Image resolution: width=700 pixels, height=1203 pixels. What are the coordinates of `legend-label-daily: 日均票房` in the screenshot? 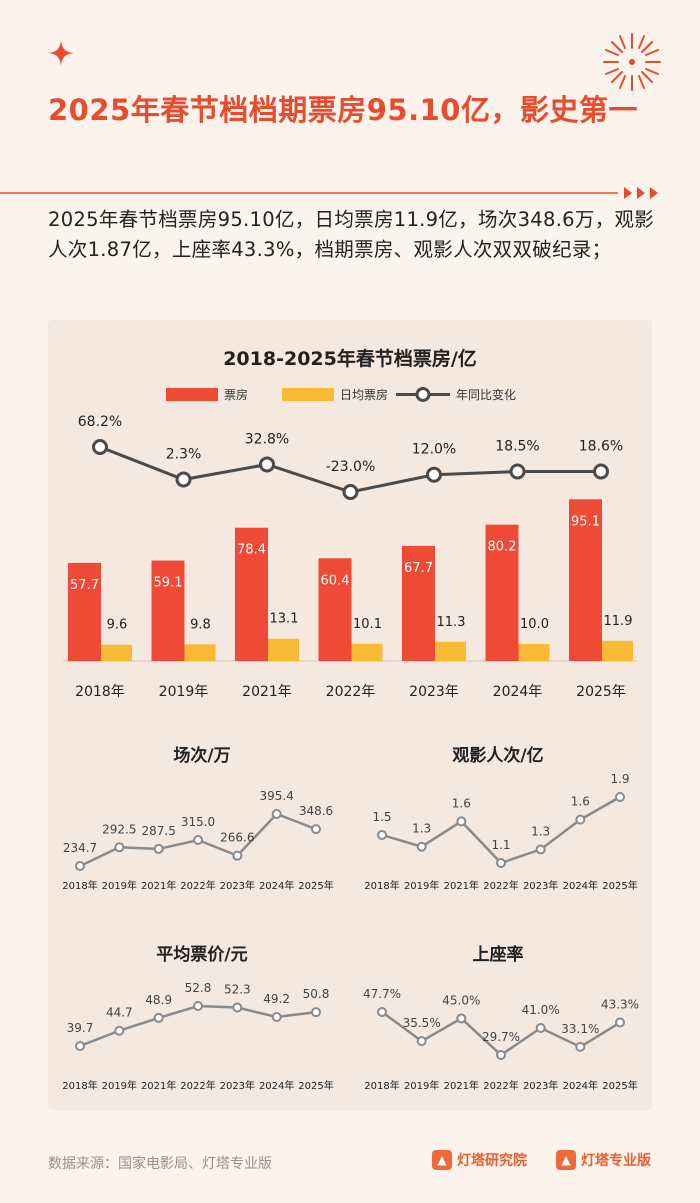 It's located at (364, 394).